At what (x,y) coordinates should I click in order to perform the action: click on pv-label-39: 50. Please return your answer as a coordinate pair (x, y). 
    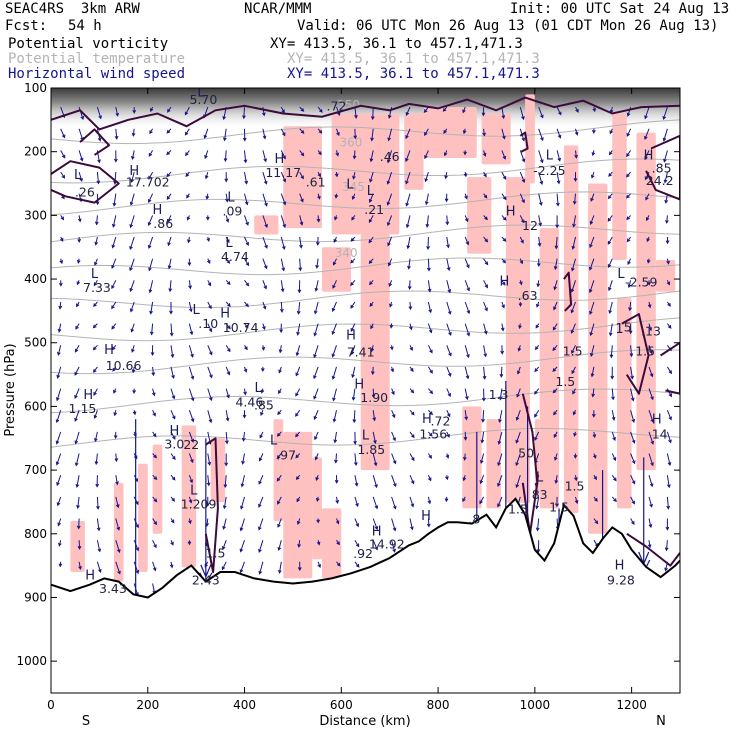
    Looking at the image, I should click on (526, 452).